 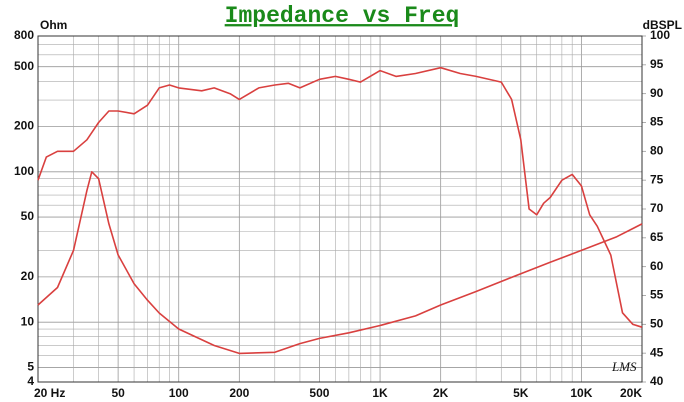 I want to click on watermark: LMS, so click(x=624, y=366).